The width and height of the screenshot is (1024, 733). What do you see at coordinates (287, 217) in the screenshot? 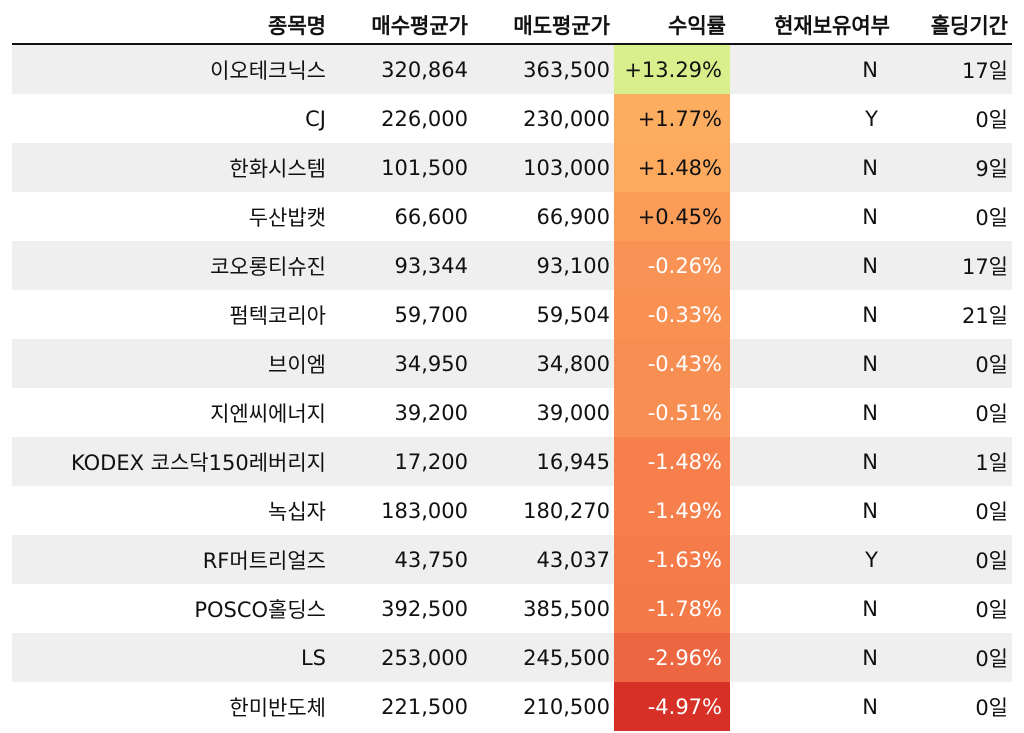
I see `stock-name-cell: 두산밥캣` at bounding box center [287, 217].